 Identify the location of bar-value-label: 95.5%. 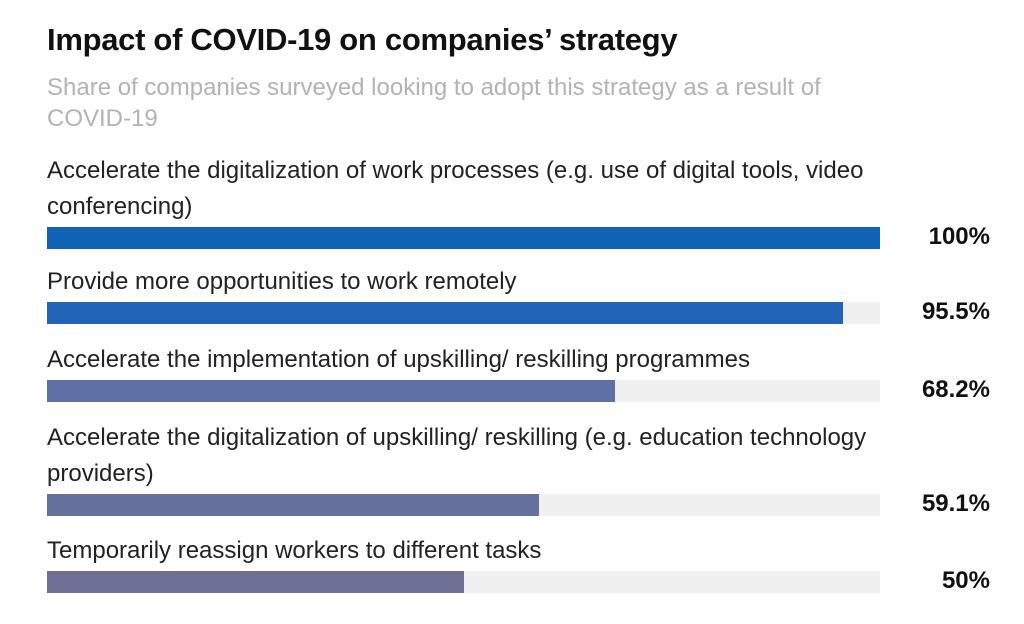
(955, 311).